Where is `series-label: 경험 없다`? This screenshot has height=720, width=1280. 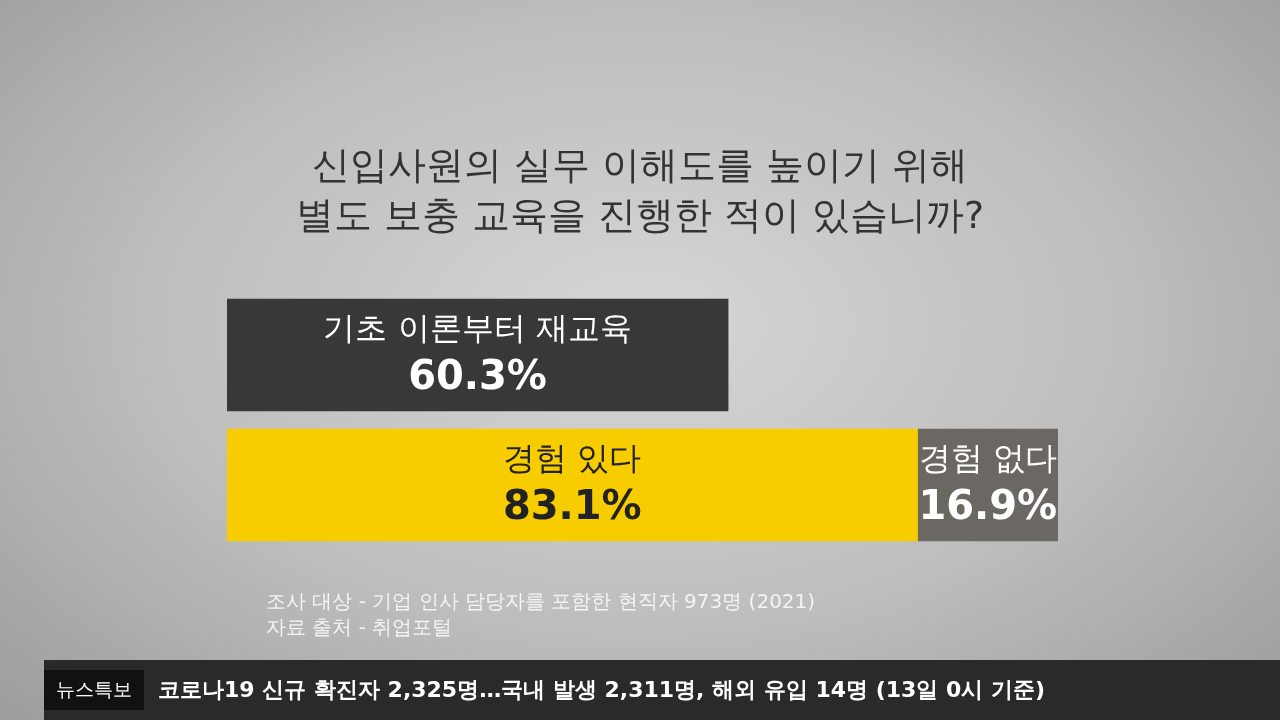 series-label: 경험 없다 is located at coordinates (987, 458).